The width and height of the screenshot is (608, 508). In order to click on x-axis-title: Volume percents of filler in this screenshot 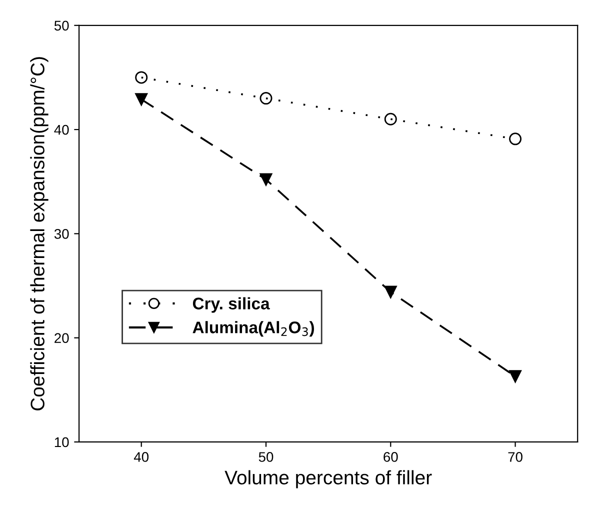, I will do `click(328, 479)`.